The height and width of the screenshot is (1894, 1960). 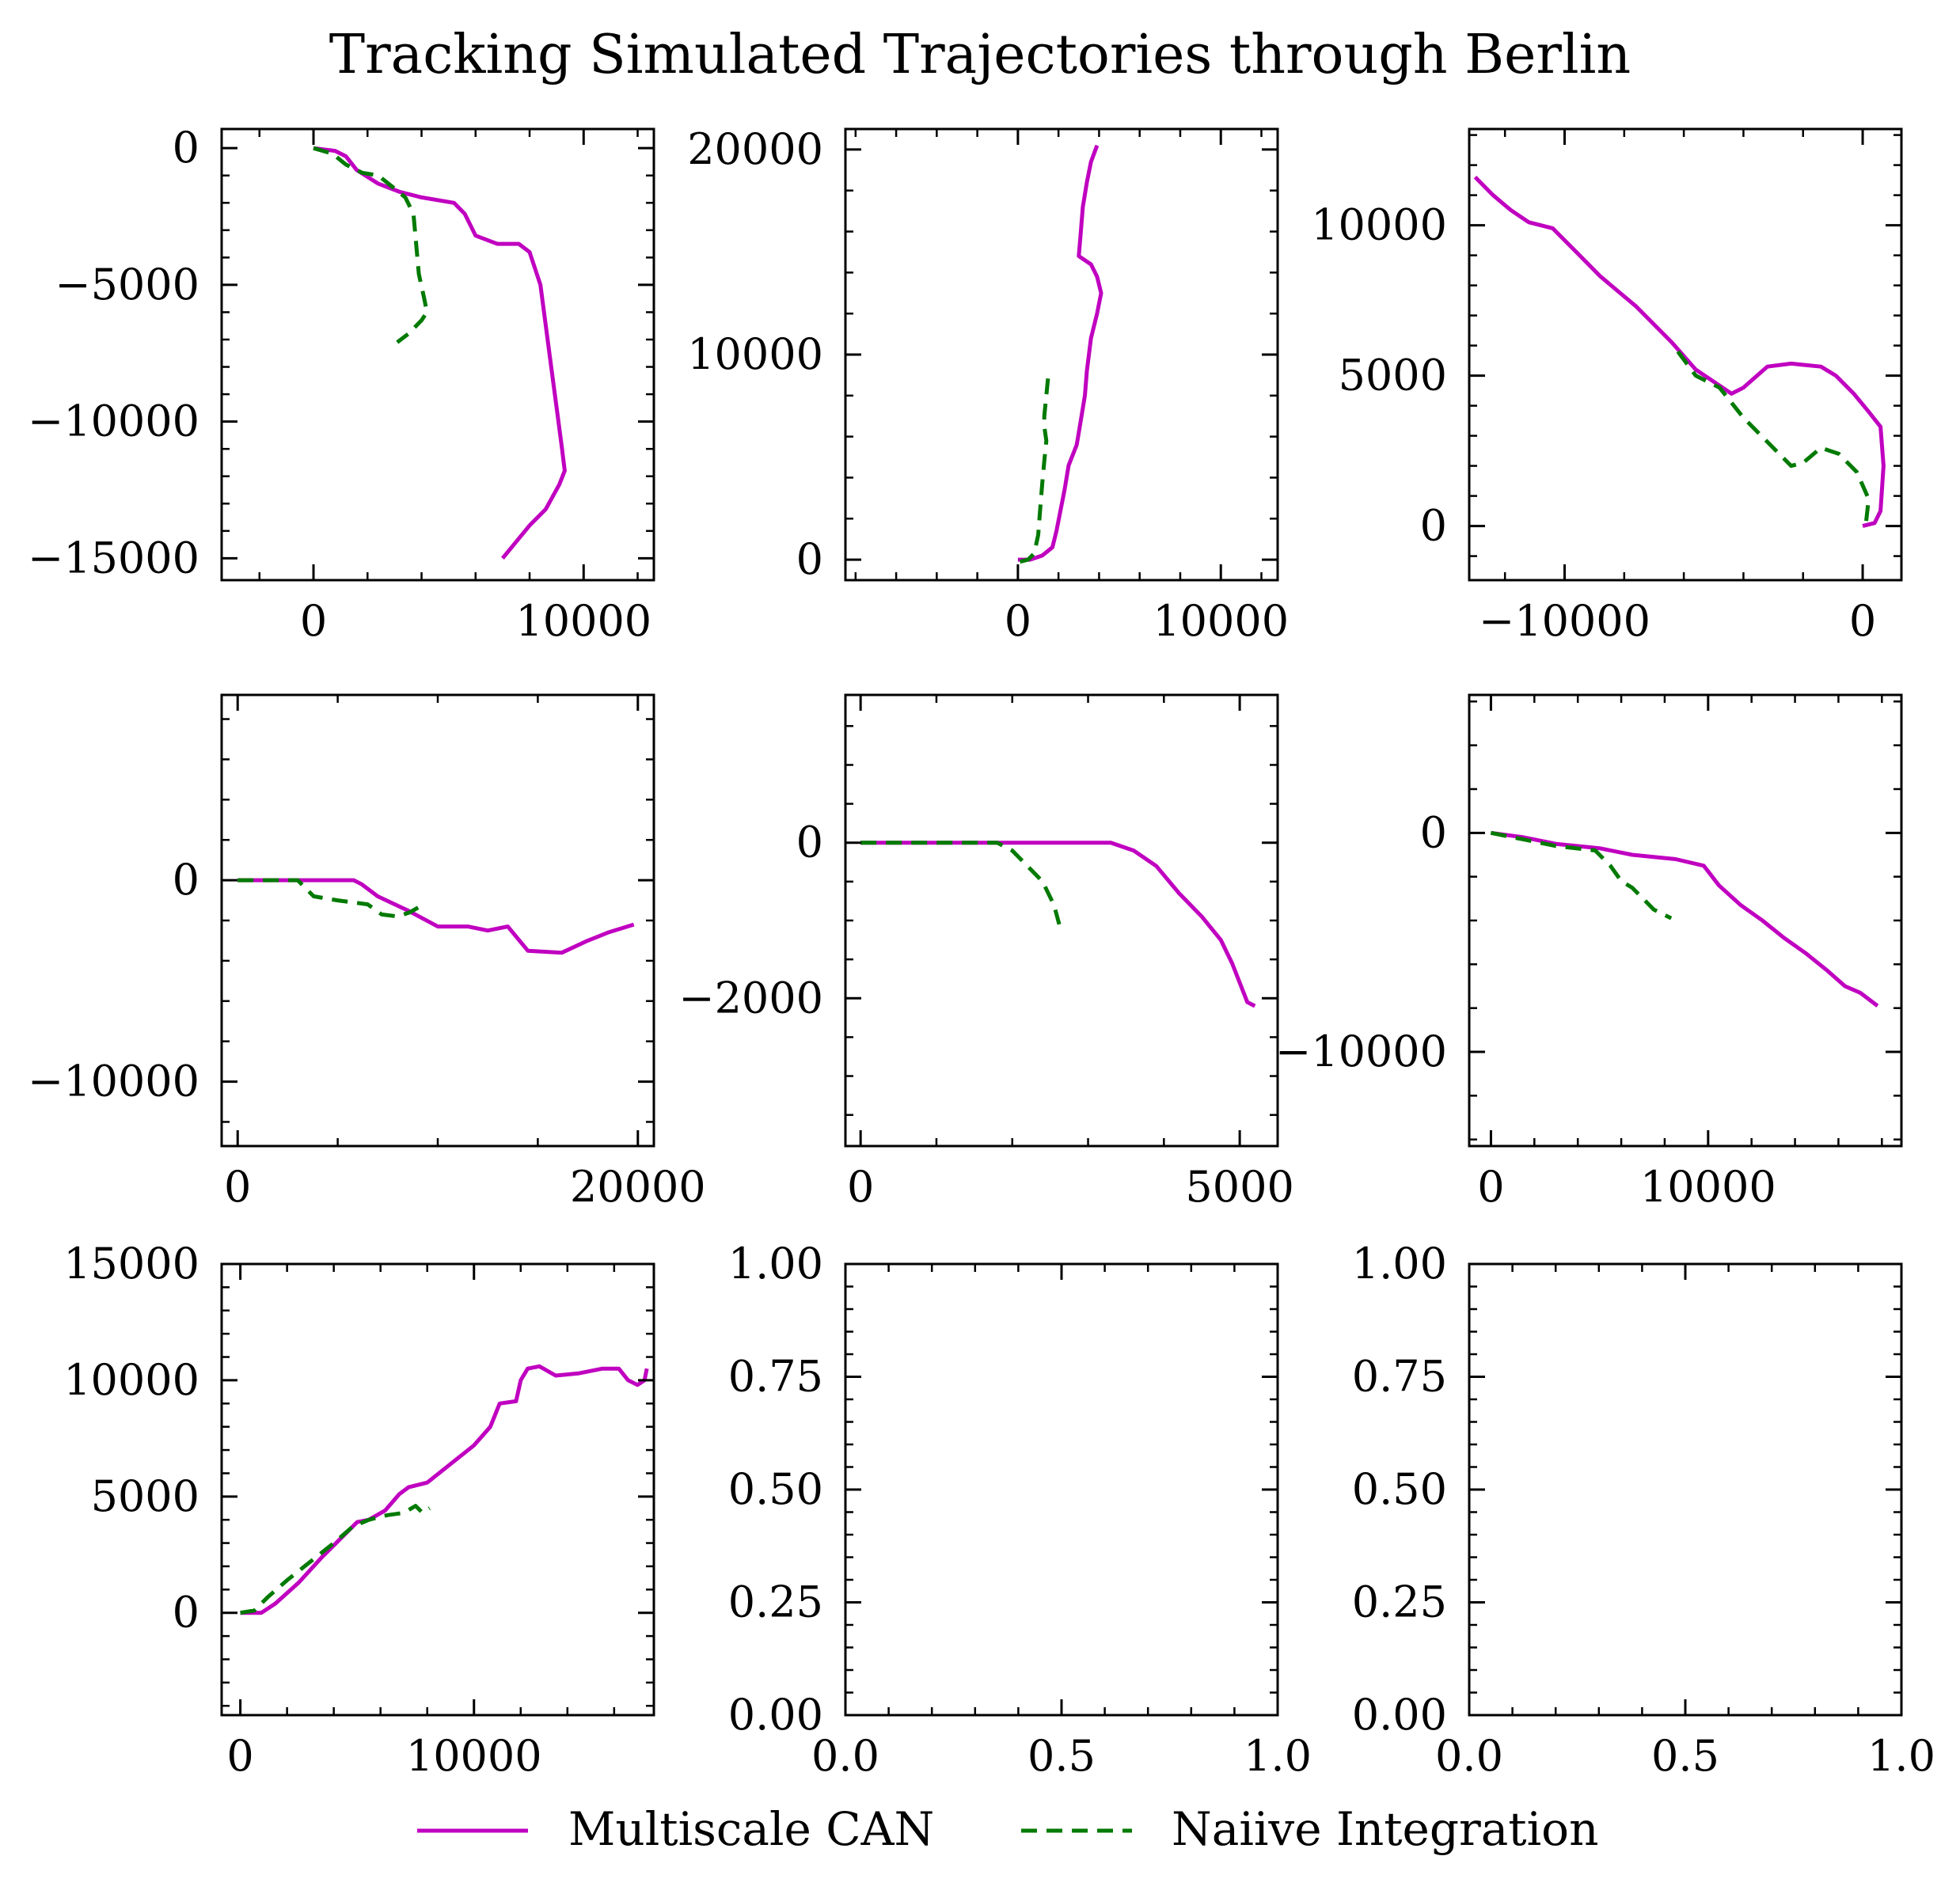 What do you see at coordinates (1239, 1187) in the screenshot?
I see `x-tick-label: 5000` at bounding box center [1239, 1187].